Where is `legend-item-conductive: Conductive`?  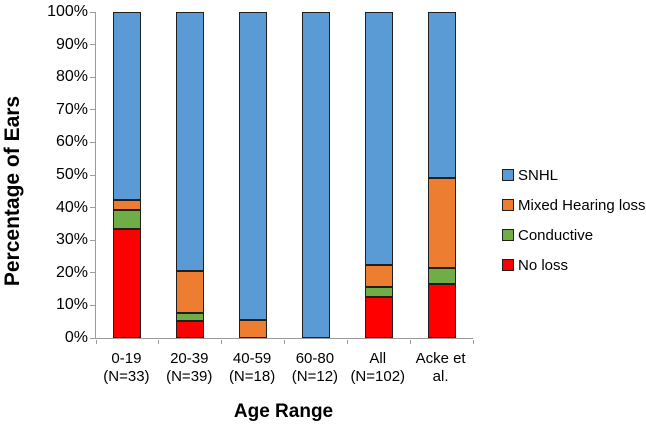
legend-item-conductive: Conductive is located at coordinates (574, 235).